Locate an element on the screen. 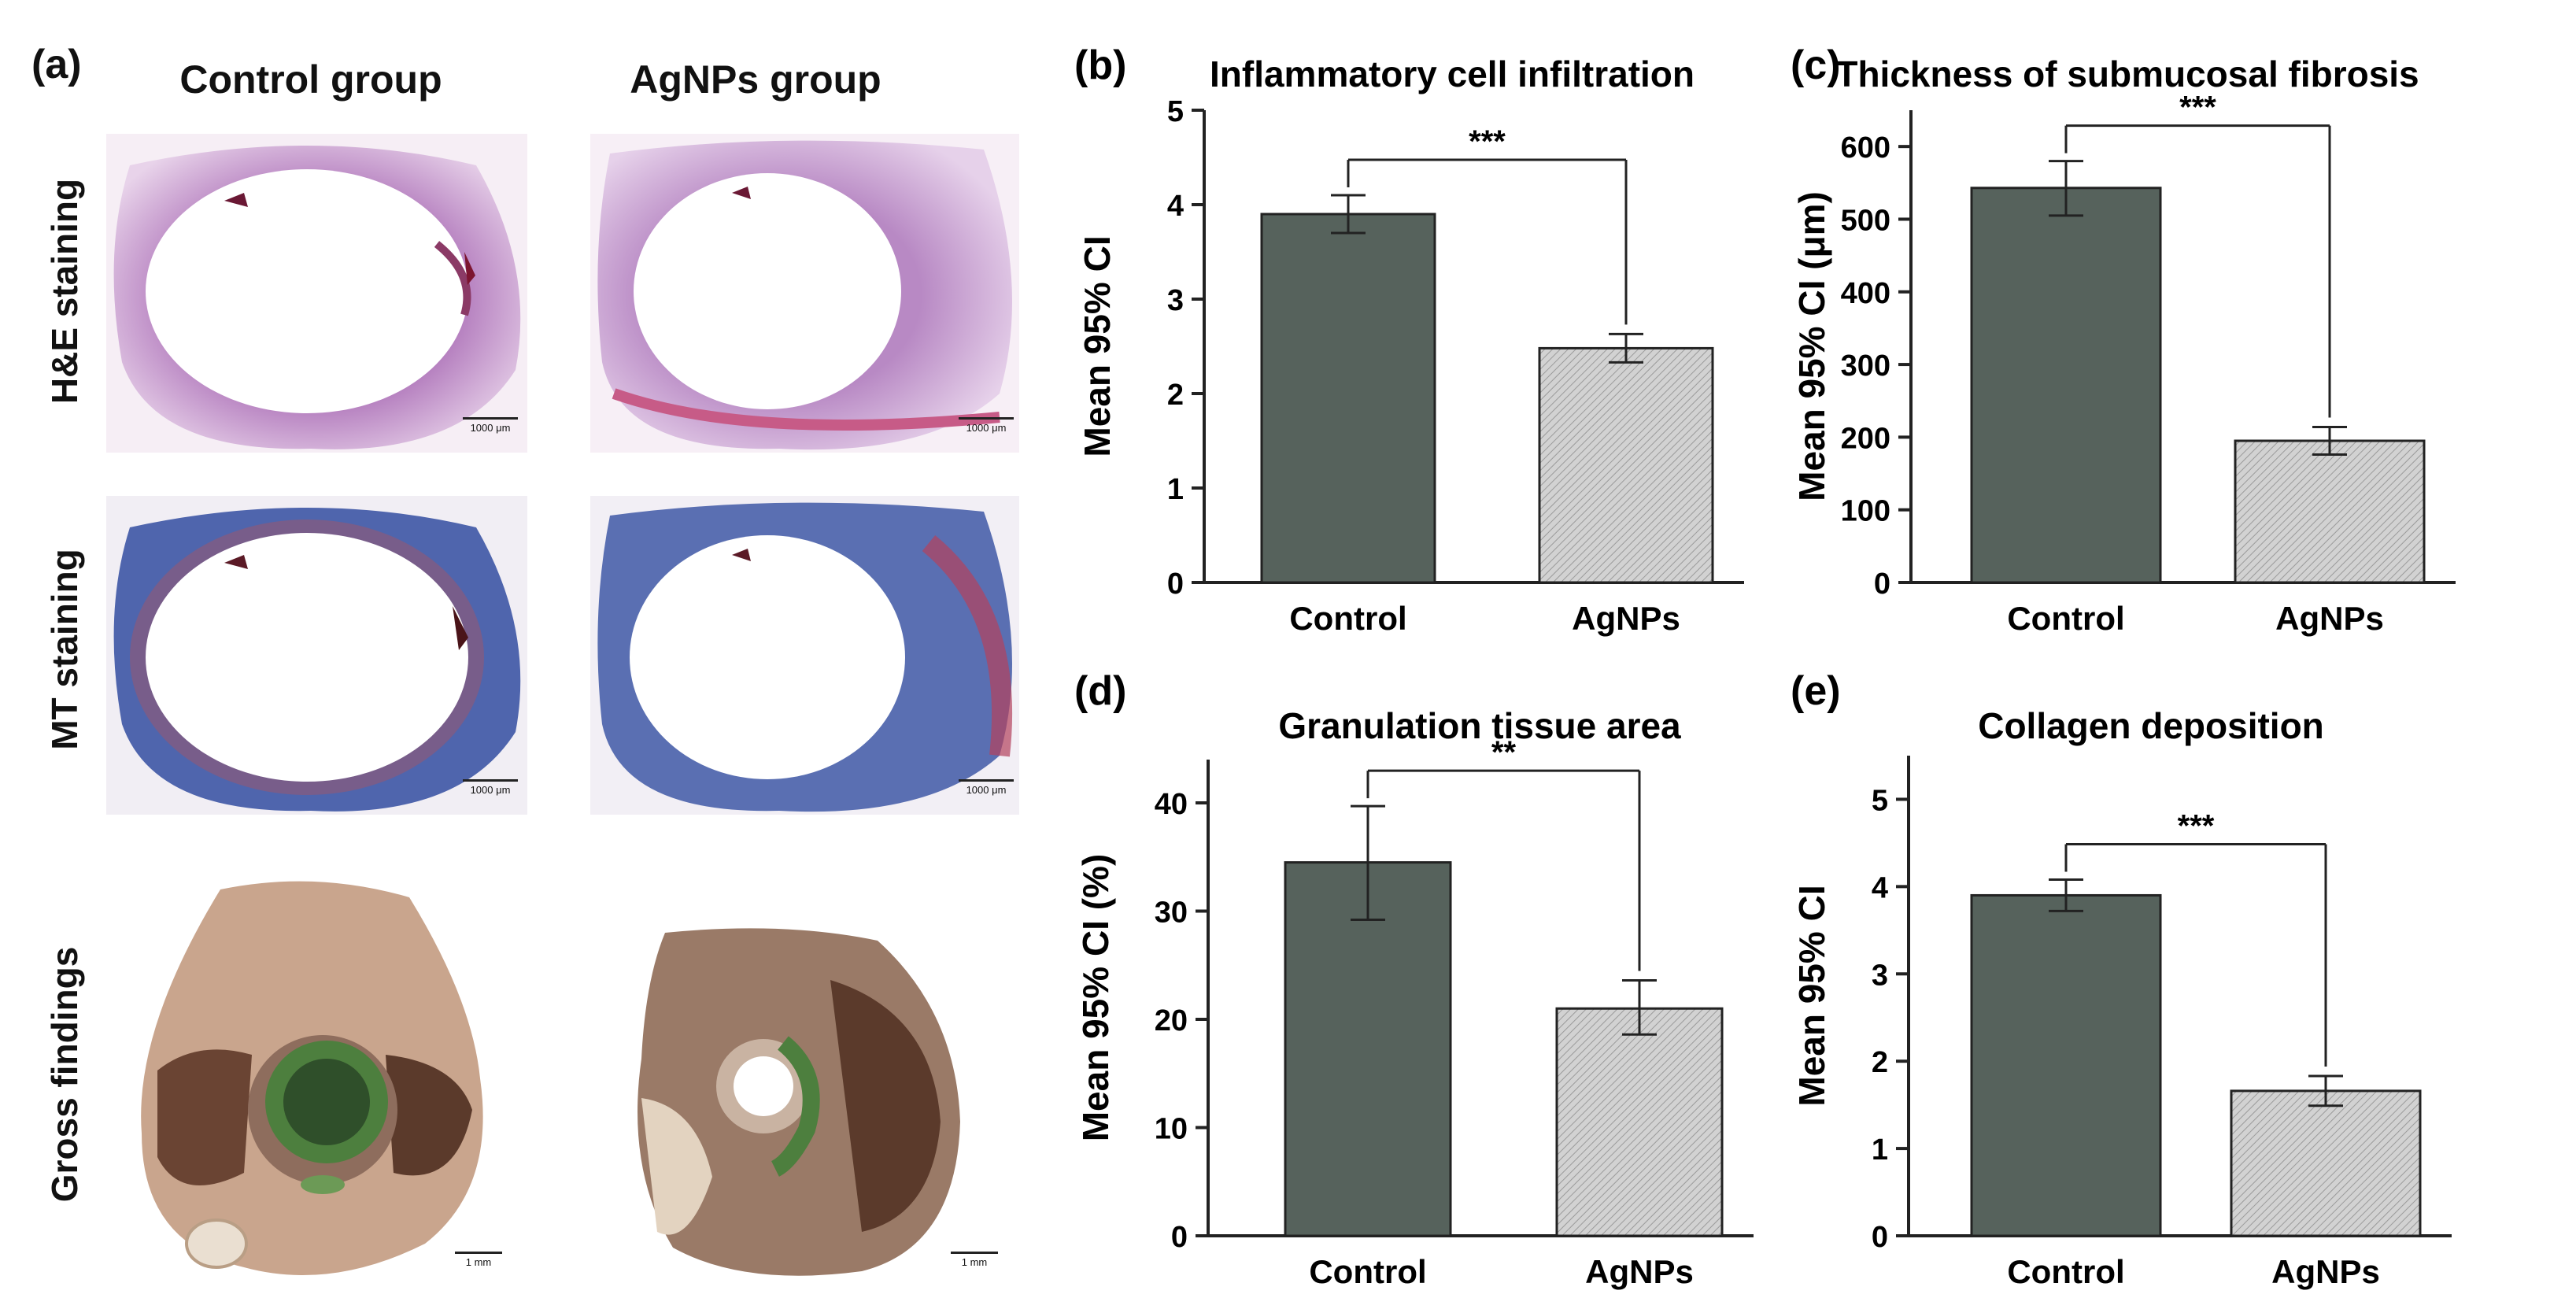 Image resolution: width=2576 pixels, height=1309 pixels. mt-agnps-scale-bar: 1000 μm is located at coordinates (986, 787).